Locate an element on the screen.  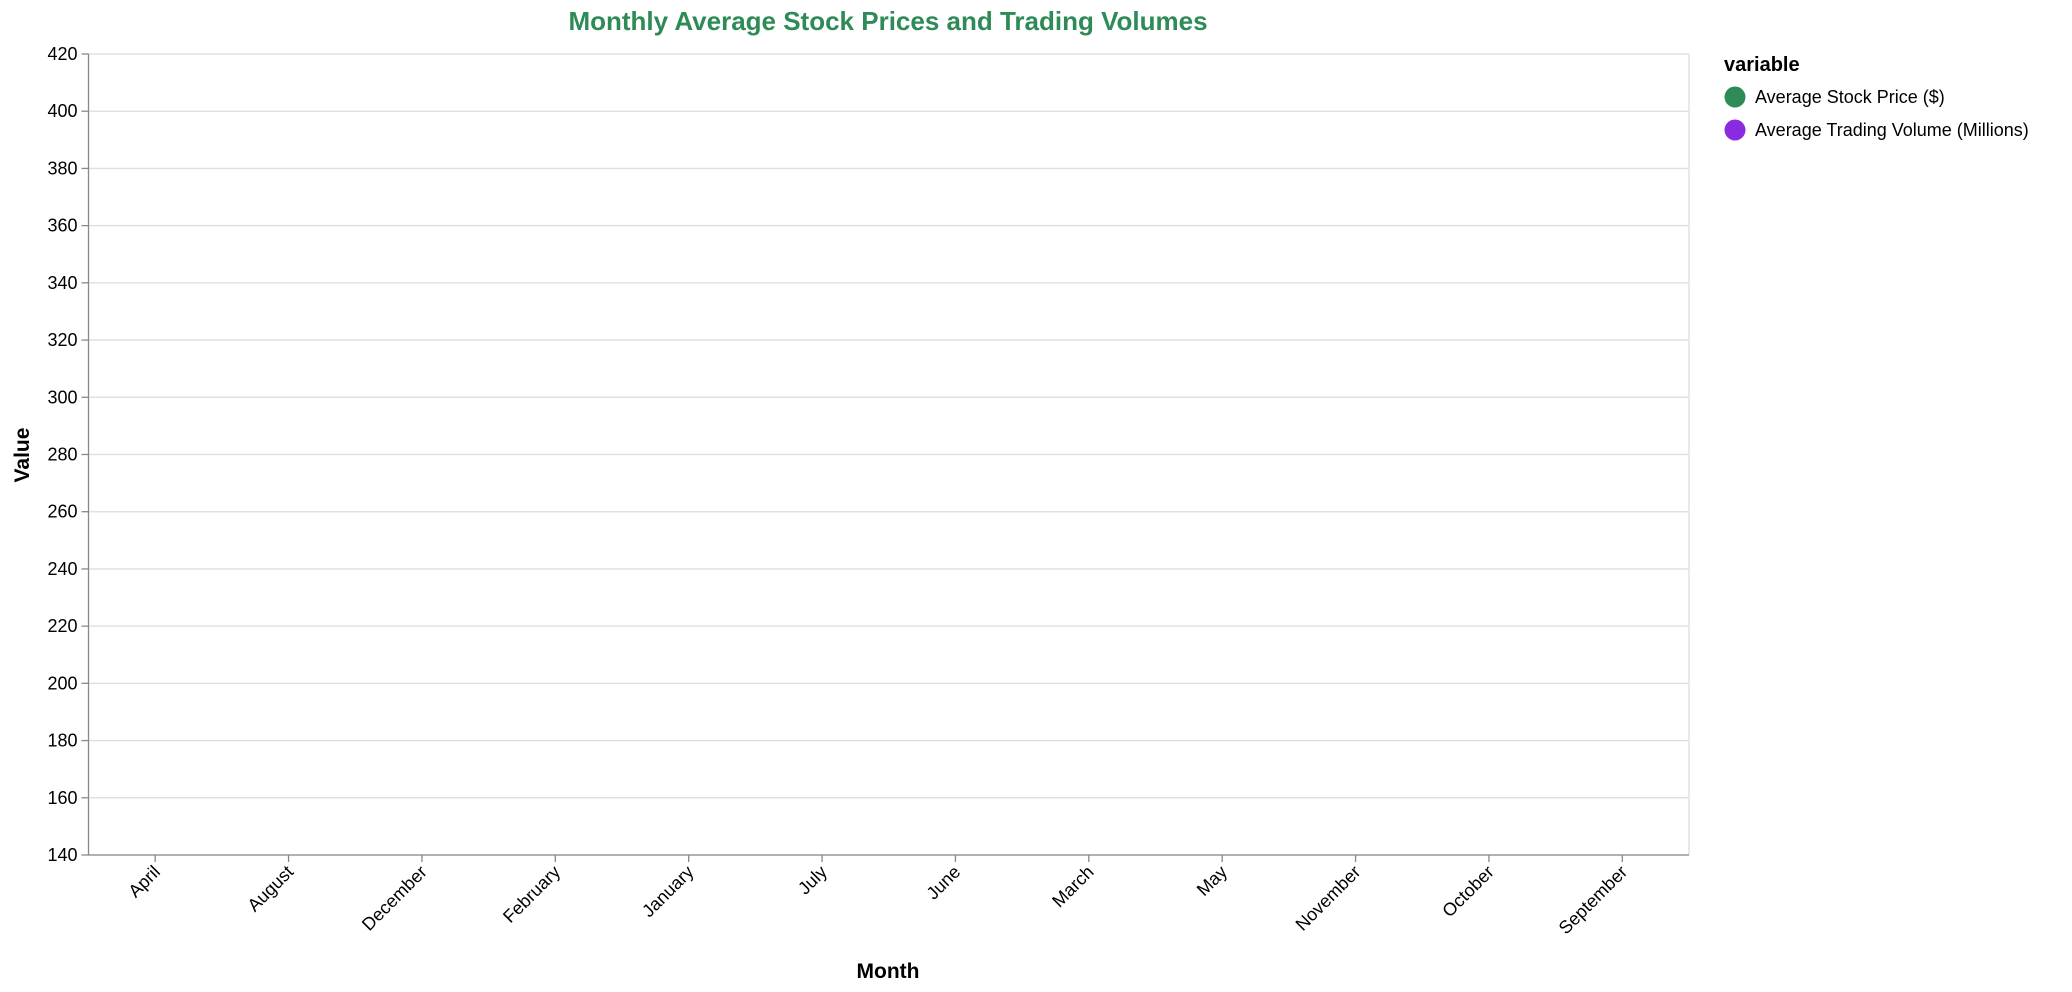
legend-label: Average Trading Volume (Millions) is located at coordinates (1892, 130).